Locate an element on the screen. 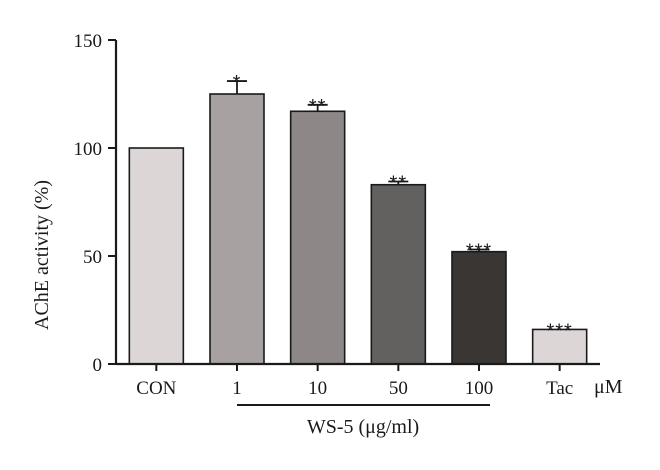 The width and height of the screenshot is (660, 470). x-axis: CON 1 10 50 100 Tac is located at coordinates (358, 380).